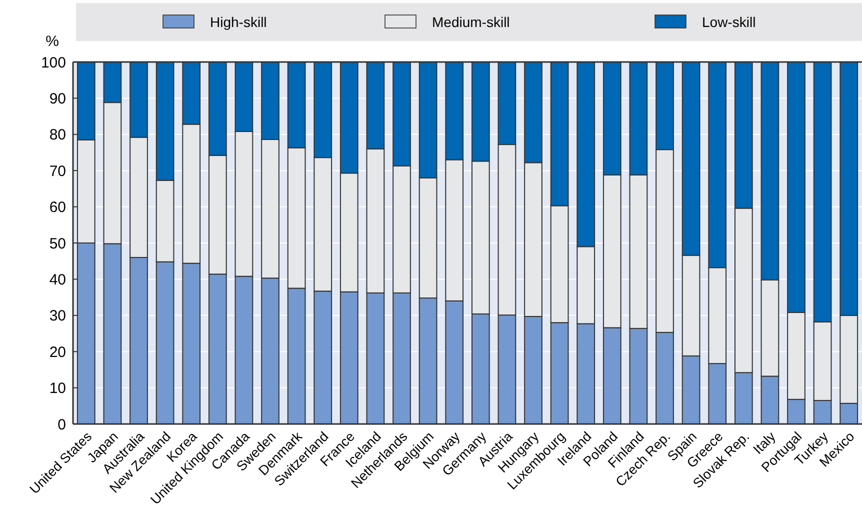  What do you see at coordinates (57, 135) in the screenshot?
I see `y-tick-label: 80` at bounding box center [57, 135].